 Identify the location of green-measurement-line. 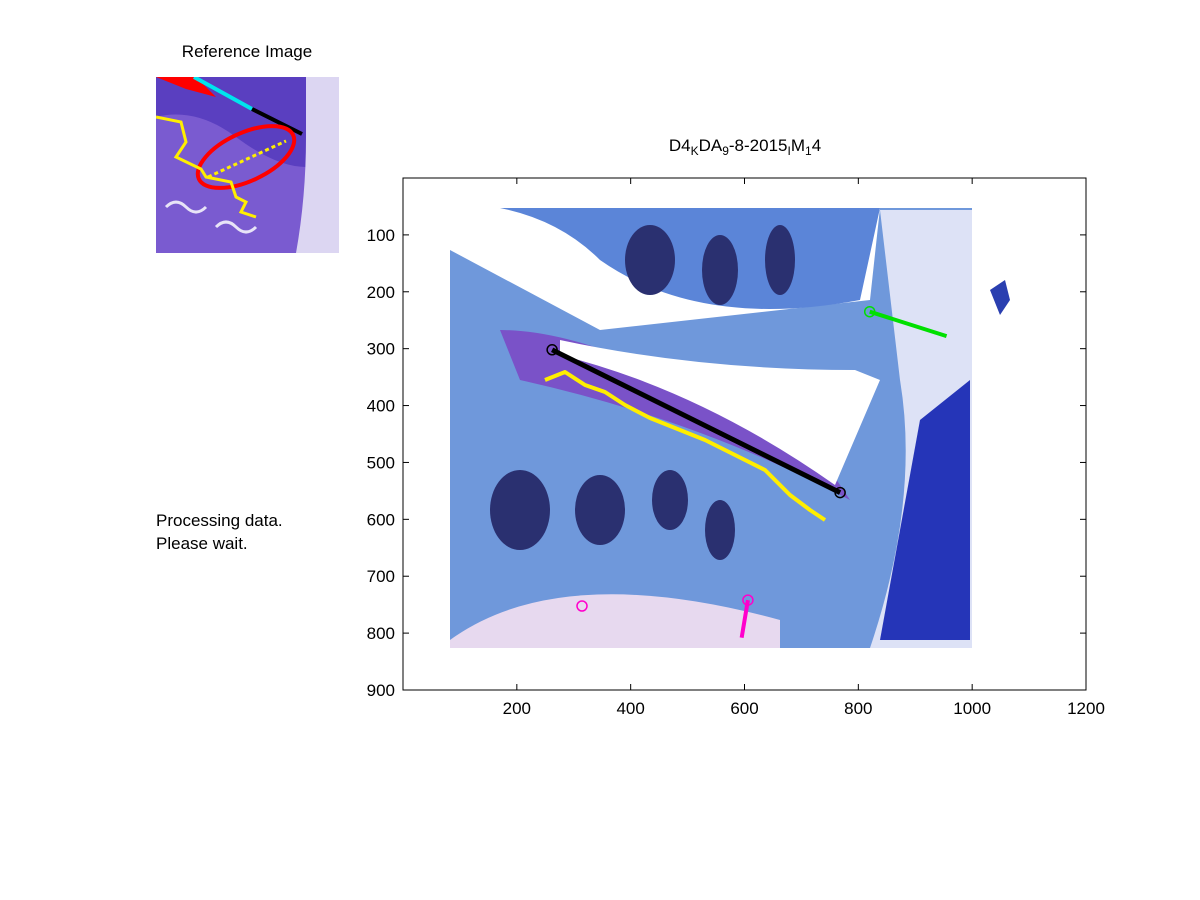
(908, 324).